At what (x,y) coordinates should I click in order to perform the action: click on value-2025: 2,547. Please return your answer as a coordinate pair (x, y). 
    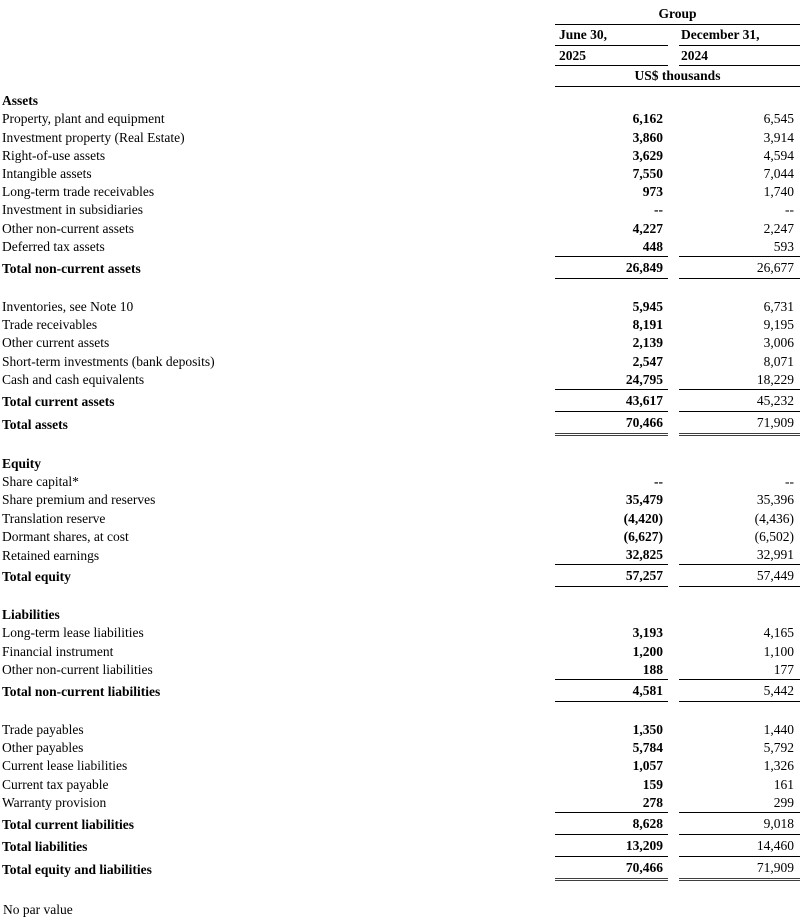
    Looking at the image, I should click on (647, 361).